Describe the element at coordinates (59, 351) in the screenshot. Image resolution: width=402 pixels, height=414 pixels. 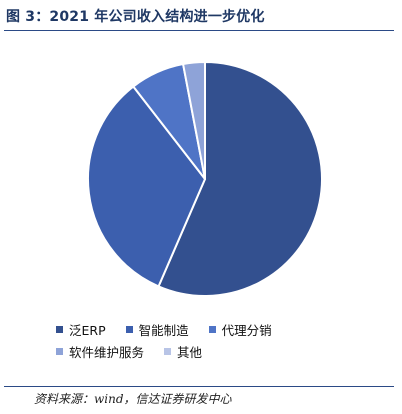
I see `legend-swatch-software-maintenance` at that location.